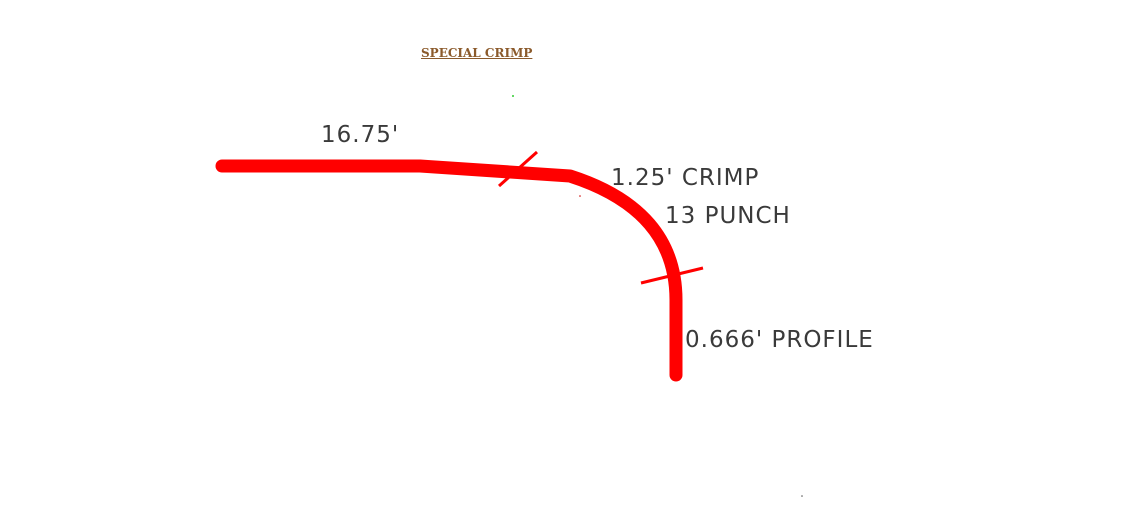 The image size is (1138, 513). Describe the element at coordinates (685, 178) in the screenshot. I see `crimp-label: 1.25' CRIMP` at that location.